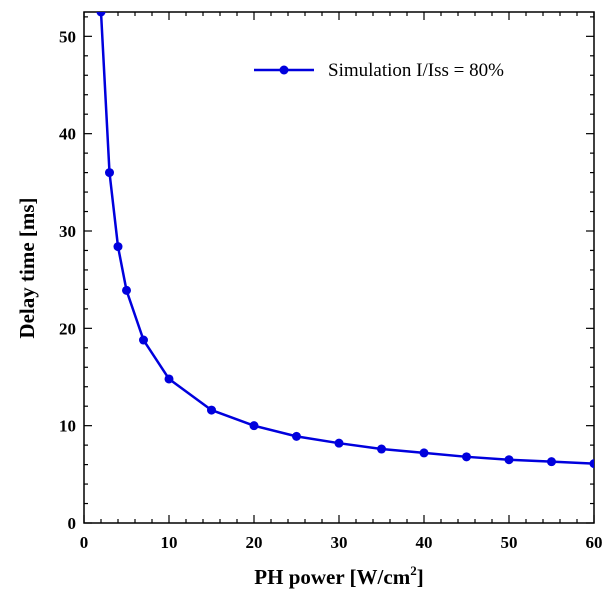 This screenshot has width=606, height=594. I want to click on x-axis-title: PH power [W/cm2], so click(338, 576).